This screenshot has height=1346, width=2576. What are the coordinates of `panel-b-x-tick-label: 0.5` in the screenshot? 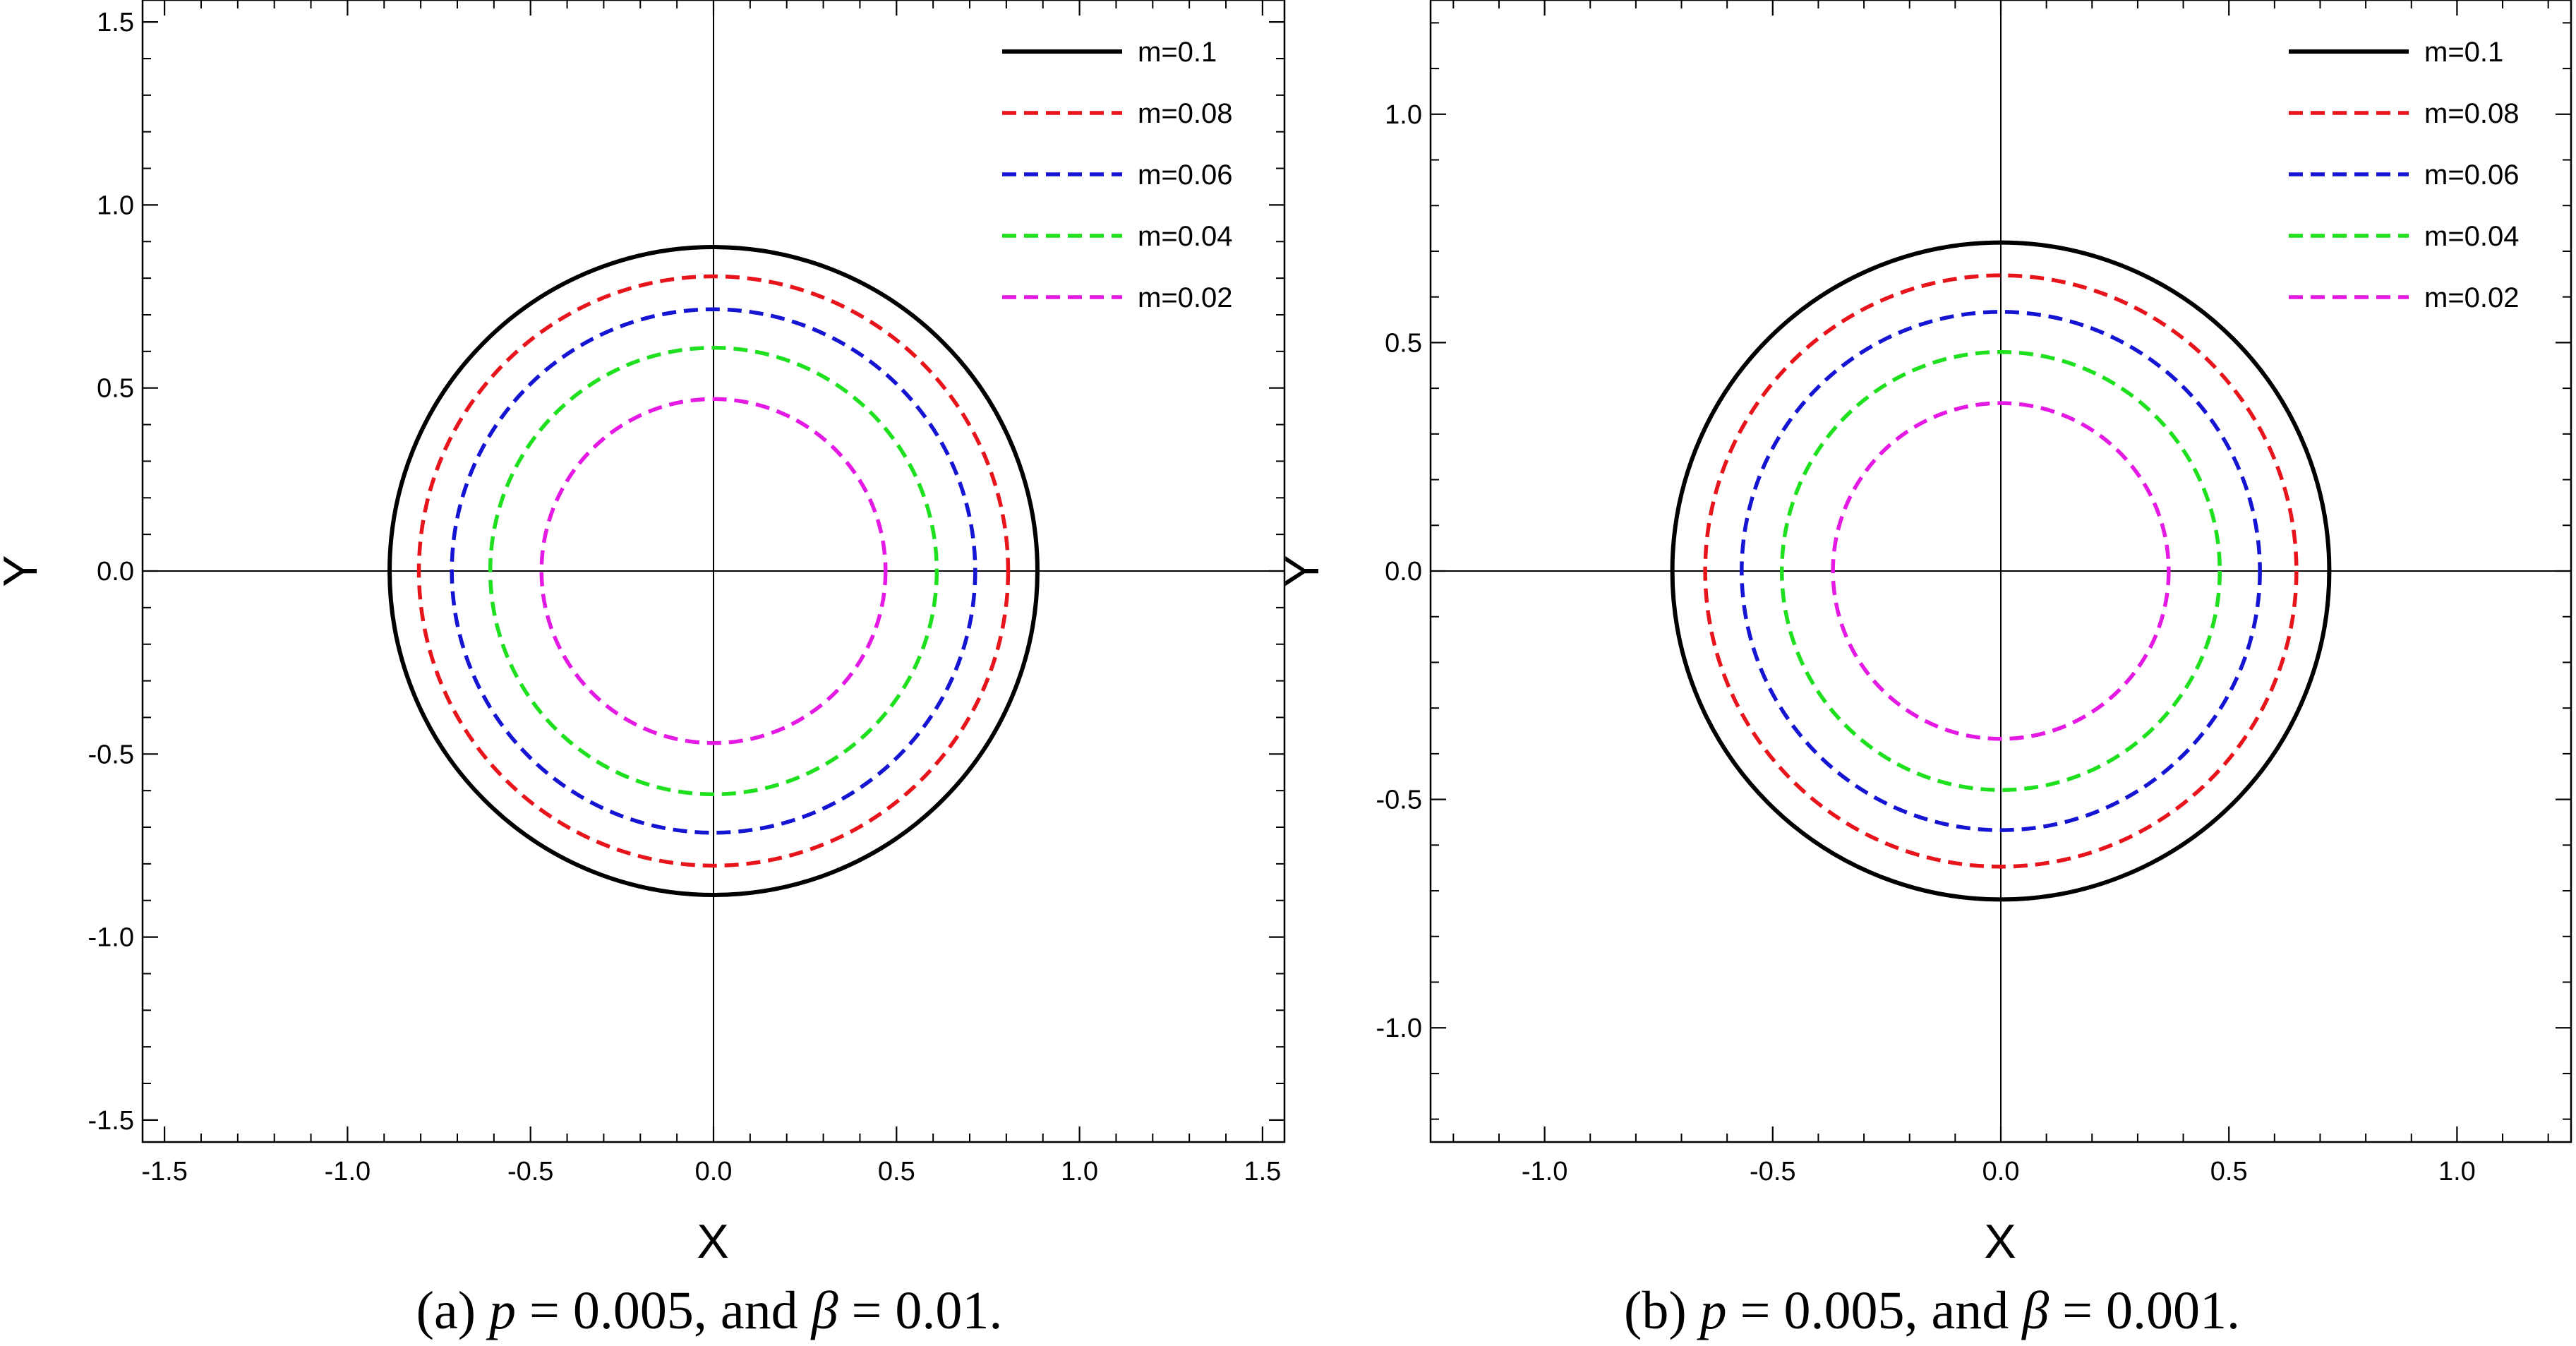 It's located at (2229, 1171).